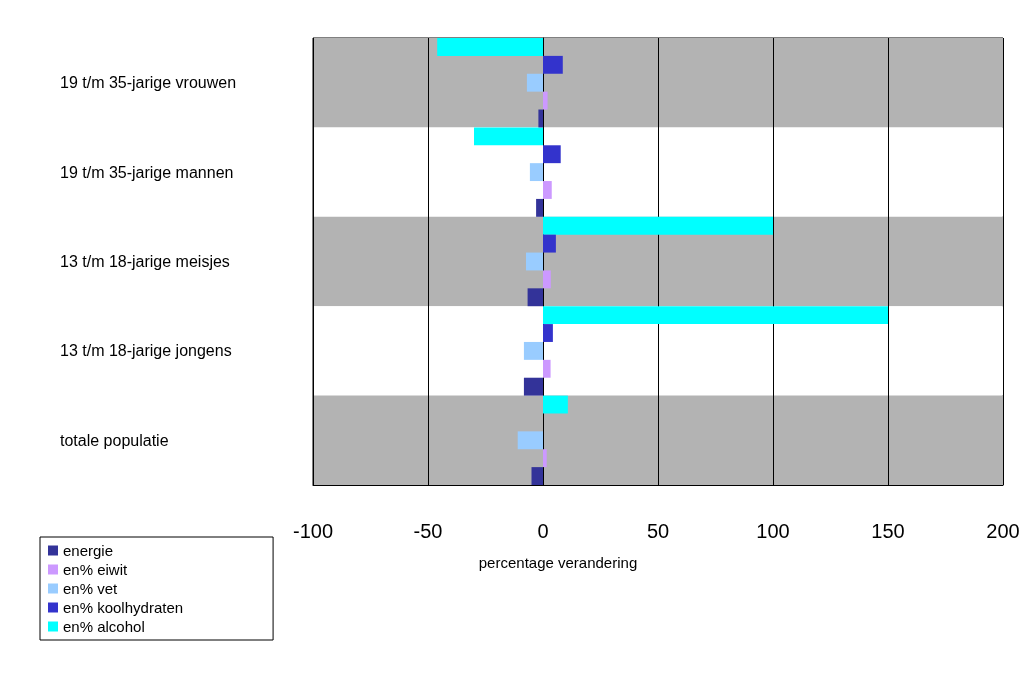 The width and height of the screenshot is (1029, 677). What do you see at coordinates (114, 440) in the screenshot?
I see `y-tick-label: totale populatie` at bounding box center [114, 440].